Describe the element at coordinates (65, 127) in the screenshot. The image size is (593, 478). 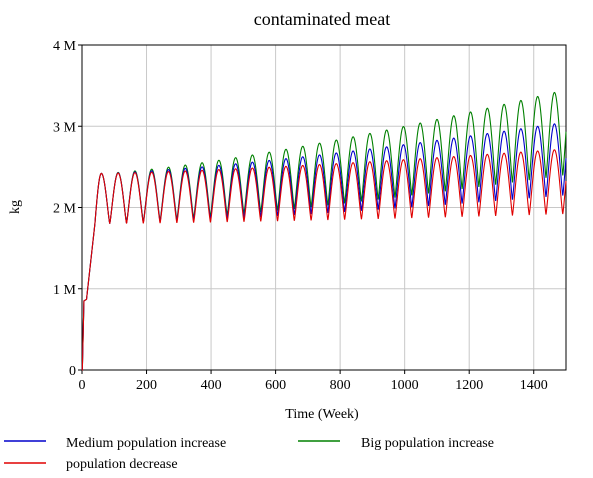
I see `y-tick-label: 3 M` at that location.